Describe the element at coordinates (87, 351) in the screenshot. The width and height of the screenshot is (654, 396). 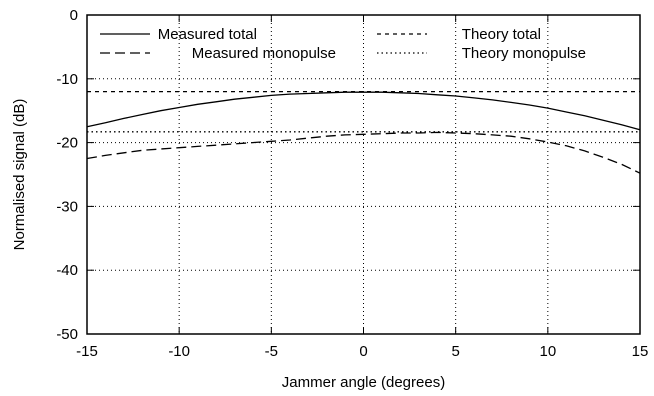
I see `x-tick-label: -15` at that location.